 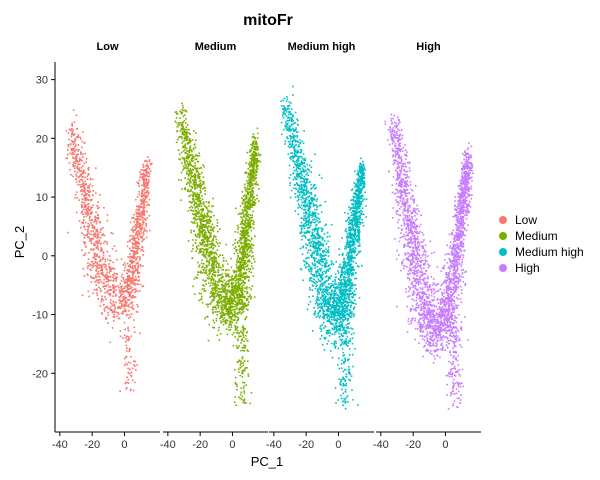 I want to click on x-tick-label: -20, so click(x=200, y=445).